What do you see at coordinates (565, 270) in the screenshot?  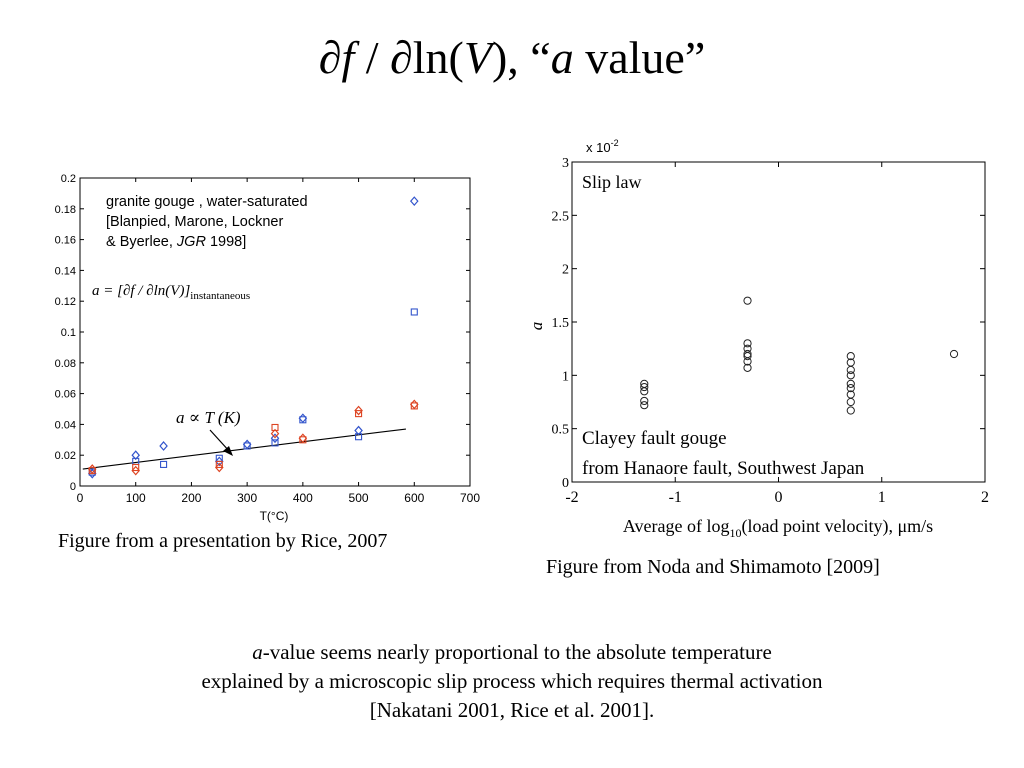 I see `right-y-tick-label: 2` at bounding box center [565, 270].